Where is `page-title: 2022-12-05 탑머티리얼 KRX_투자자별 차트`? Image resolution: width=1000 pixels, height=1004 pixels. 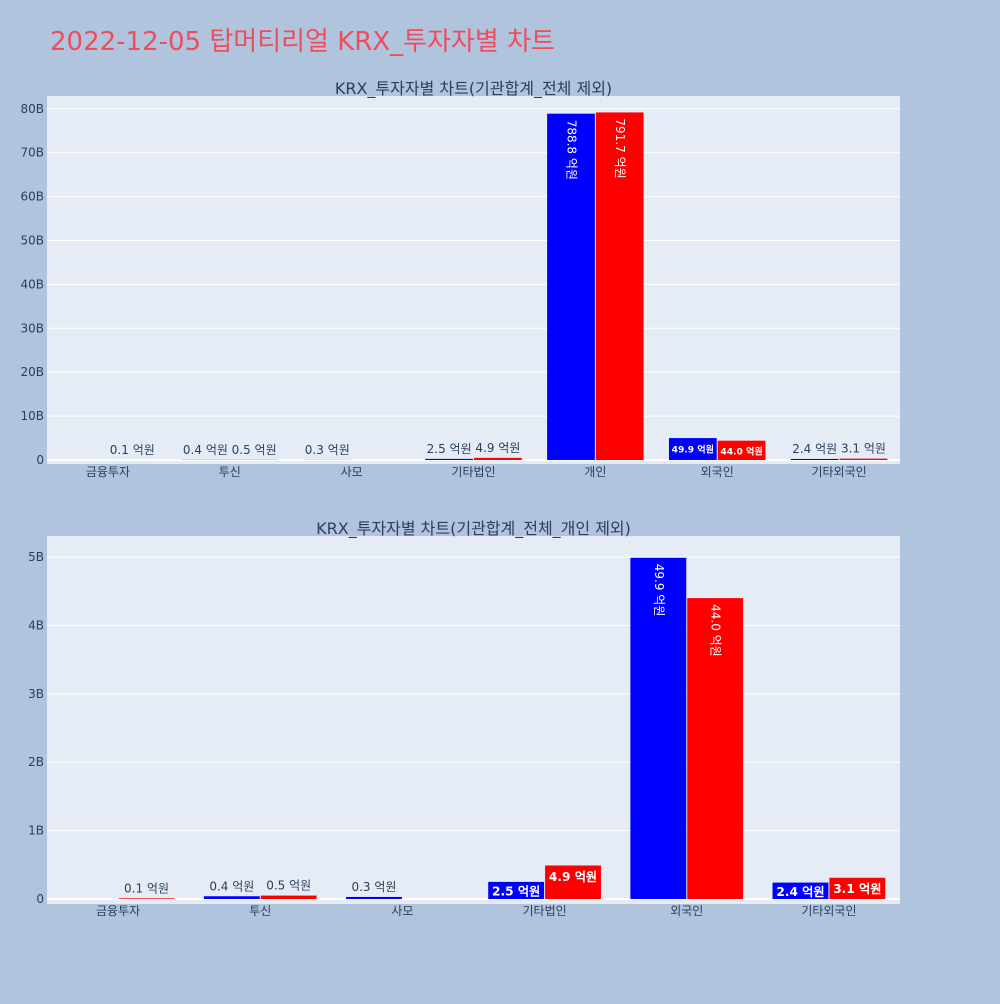 page-title: 2022-12-05 탑머티리얼 KRX_투자자별 차트 is located at coordinates (302, 42).